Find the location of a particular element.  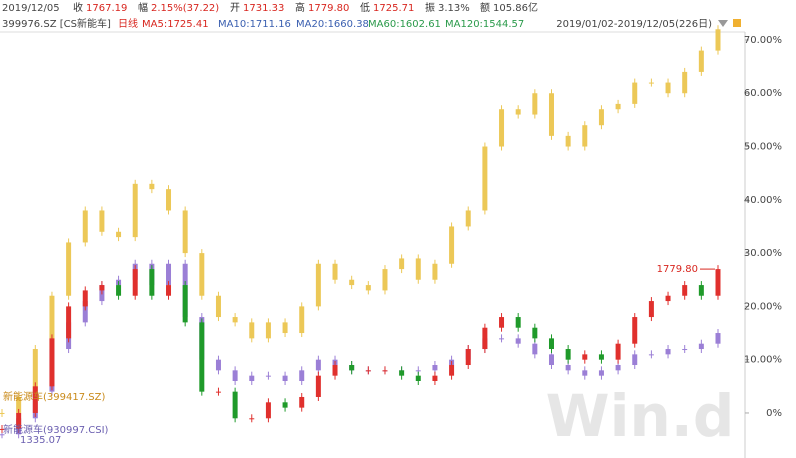

dropdown-icon is located at coordinates (723, 23).